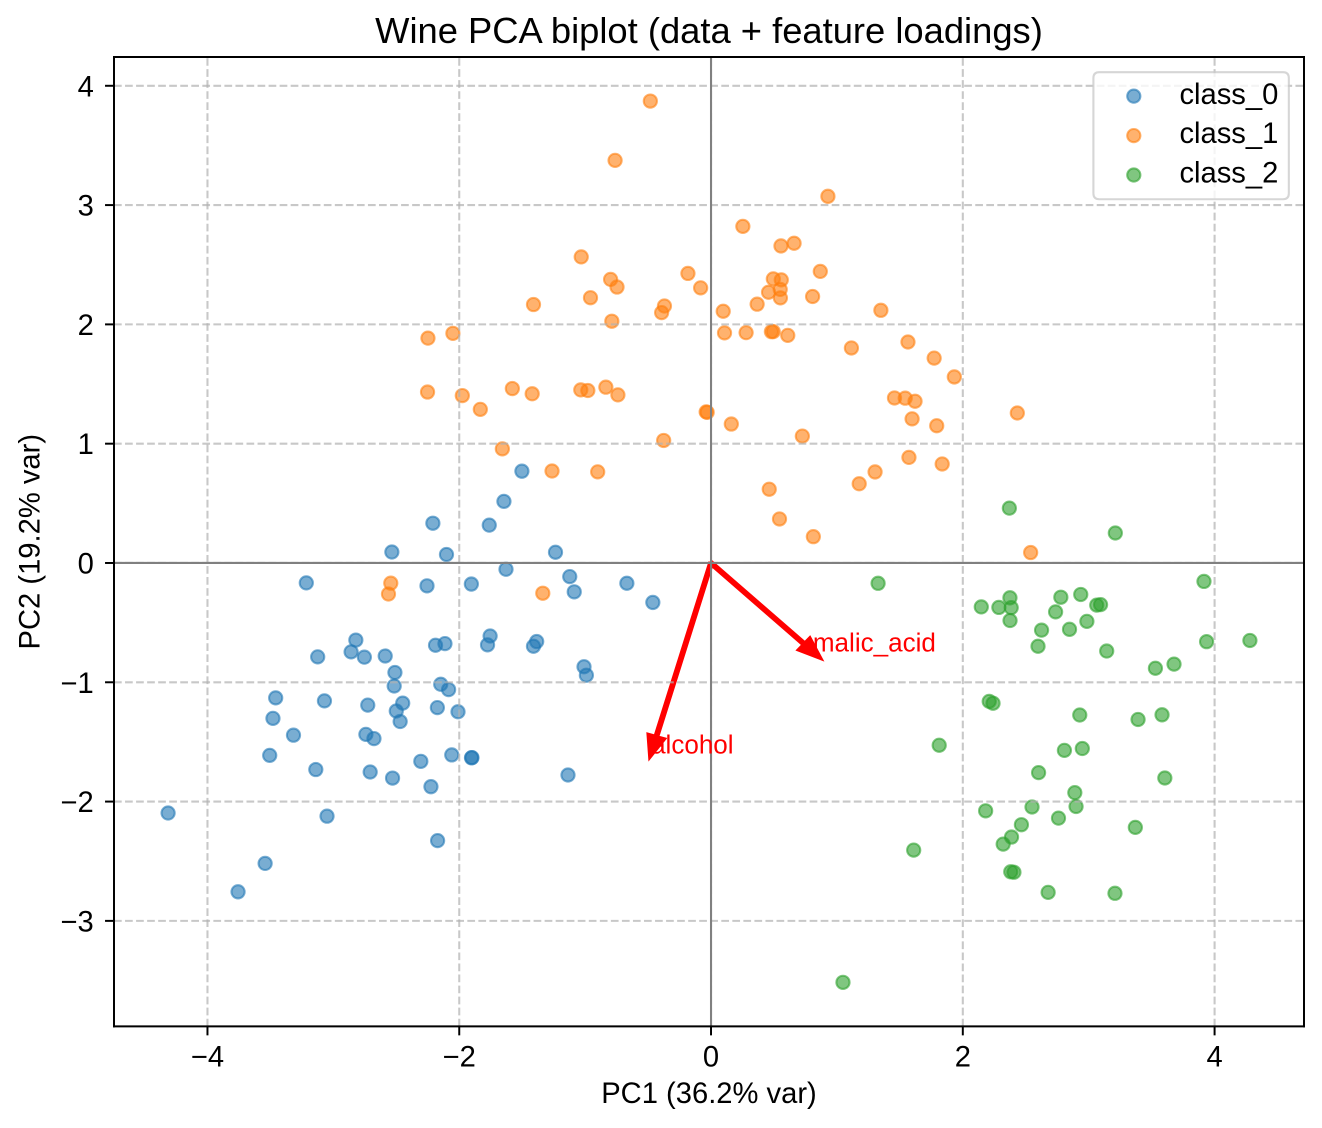 This screenshot has width=1322, height=1128. I want to click on svg-text: −3, so click(77, 922).